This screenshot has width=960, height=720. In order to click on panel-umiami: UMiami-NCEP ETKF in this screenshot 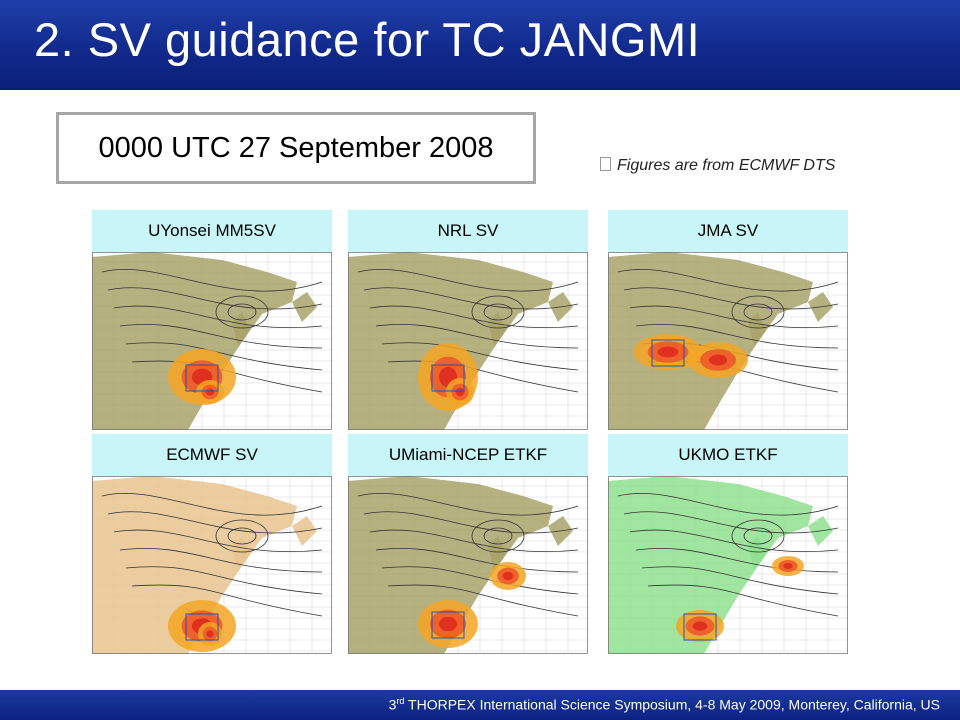, I will do `click(468, 548)`.